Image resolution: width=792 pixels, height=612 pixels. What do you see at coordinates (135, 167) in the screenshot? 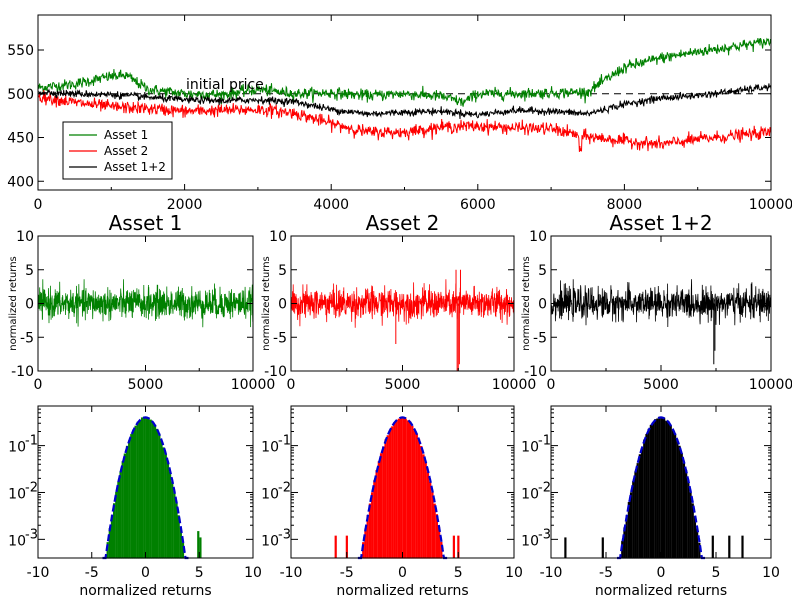
I see `legend-entry: Asset 1+2` at bounding box center [135, 167].